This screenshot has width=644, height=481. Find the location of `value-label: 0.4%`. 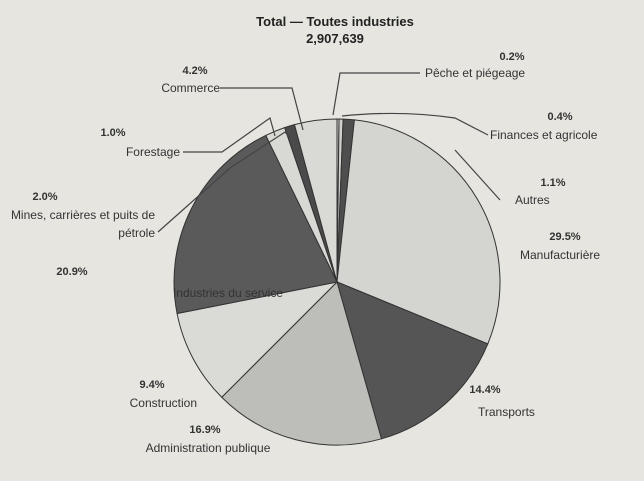

value-label: 0.4% is located at coordinates (560, 117).